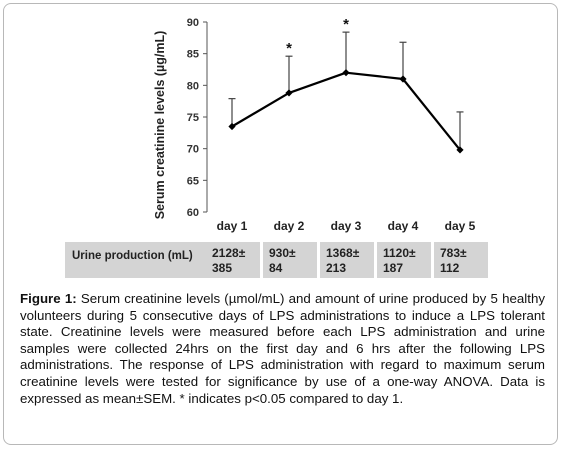  What do you see at coordinates (276, 268) in the screenshot?
I see `table-cell-text: 84` at bounding box center [276, 268].